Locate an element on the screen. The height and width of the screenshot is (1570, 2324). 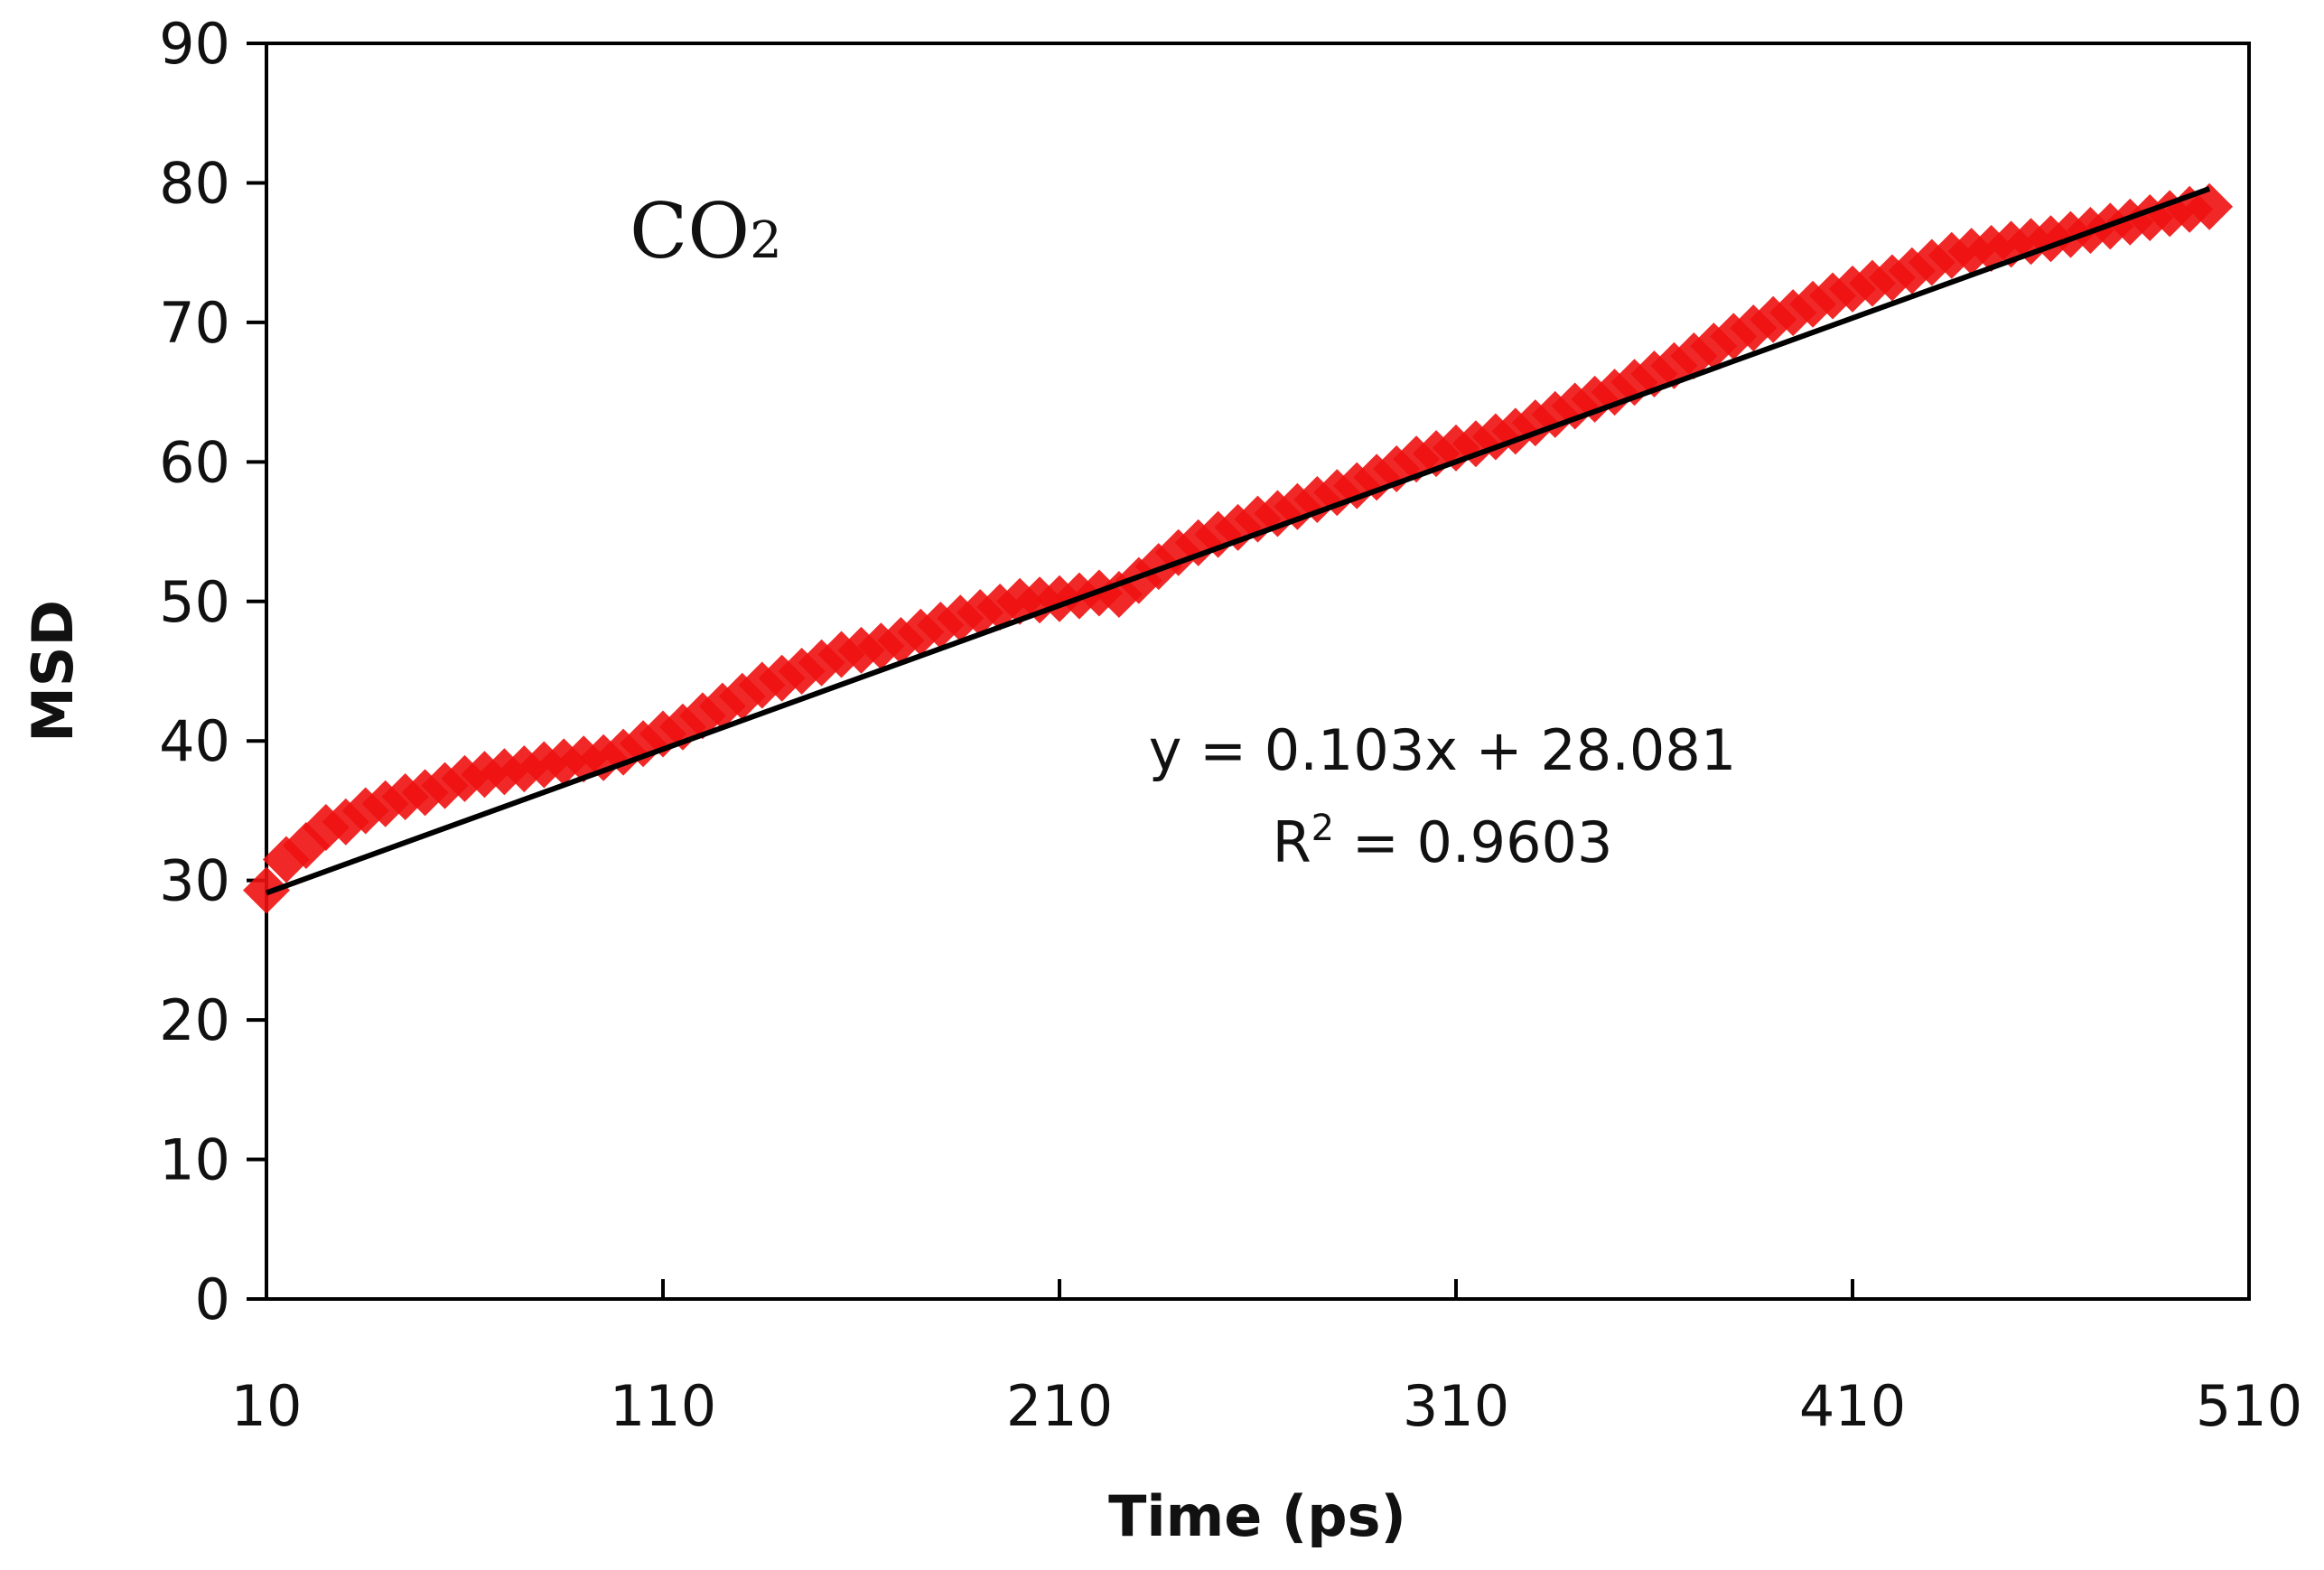
x-axis-title: Time (ps) is located at coordinates (1257, 1516).